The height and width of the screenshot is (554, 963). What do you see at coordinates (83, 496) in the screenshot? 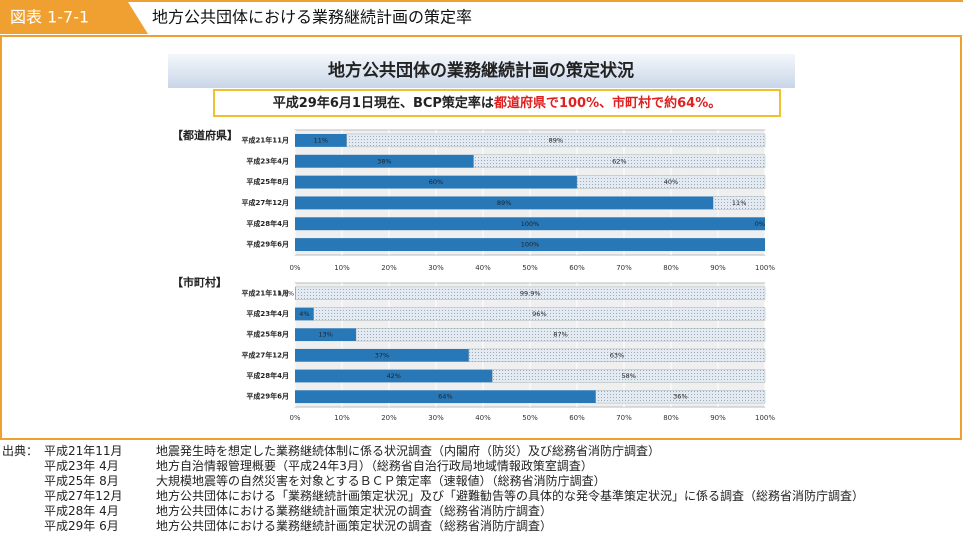
I see `source-date: 平成27年12月` at bounding box center [83, 496].